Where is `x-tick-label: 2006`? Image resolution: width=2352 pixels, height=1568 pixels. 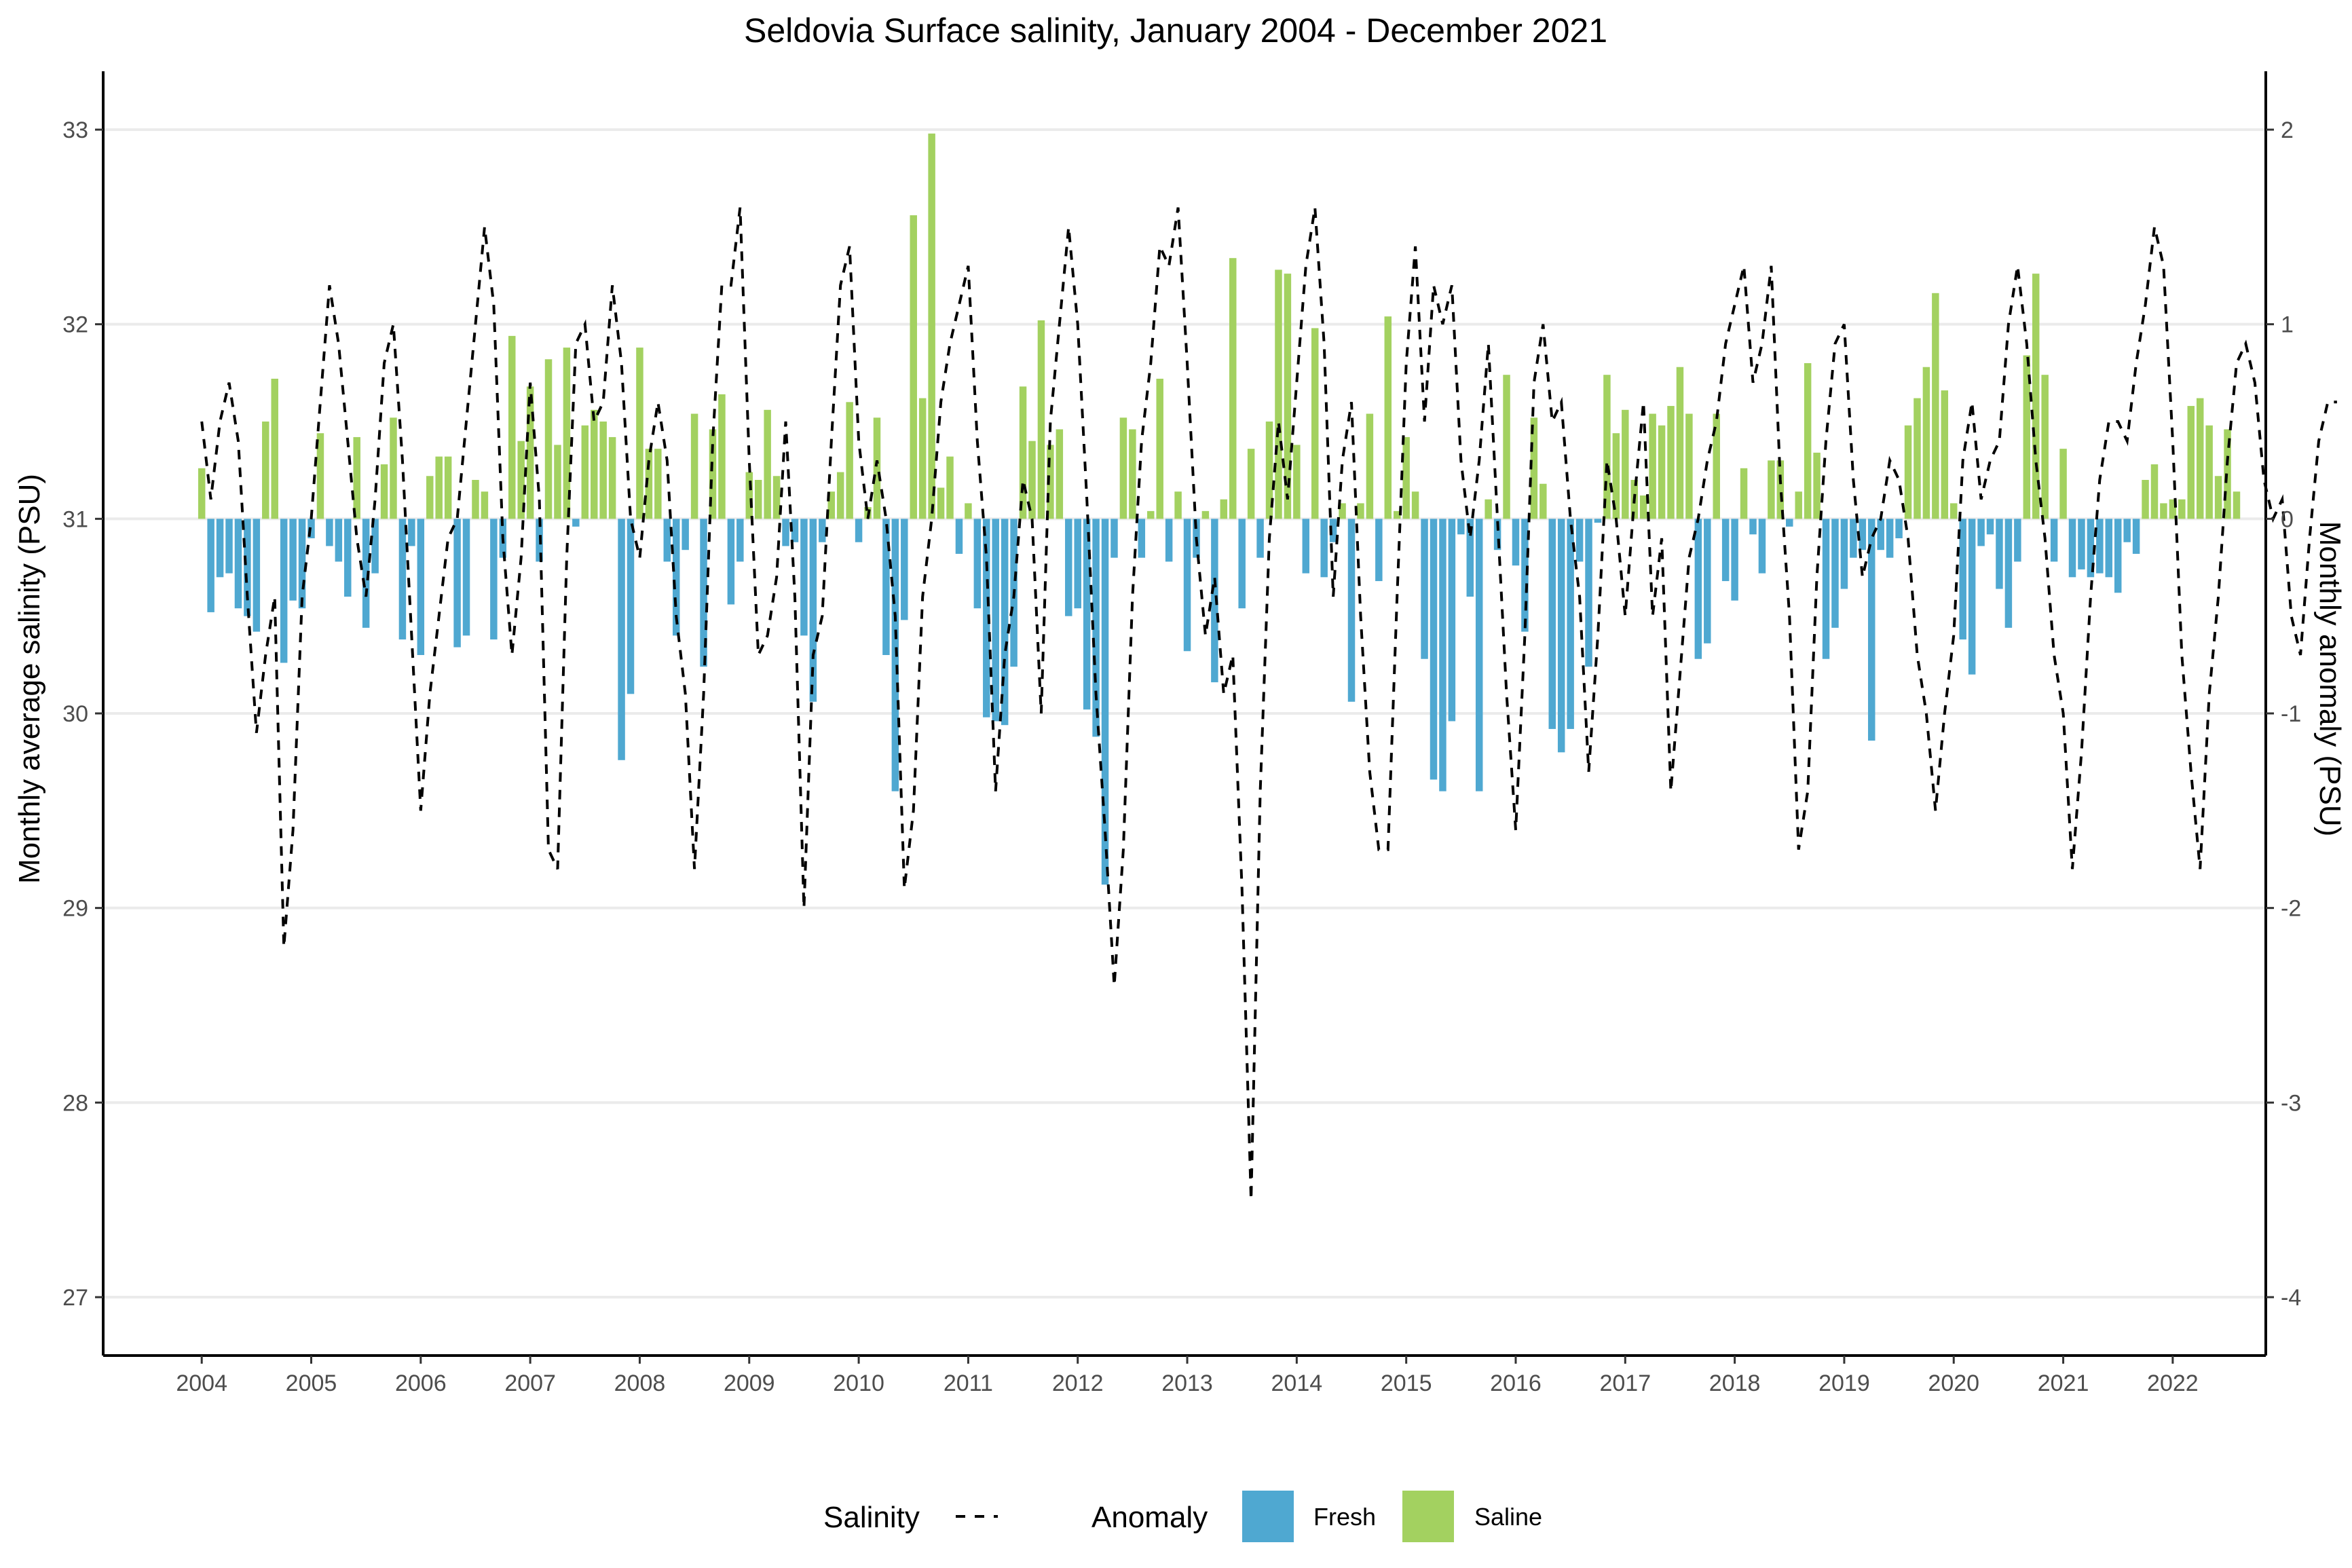
x-tick-label: 2006 is located at coordinates (421, 1383).